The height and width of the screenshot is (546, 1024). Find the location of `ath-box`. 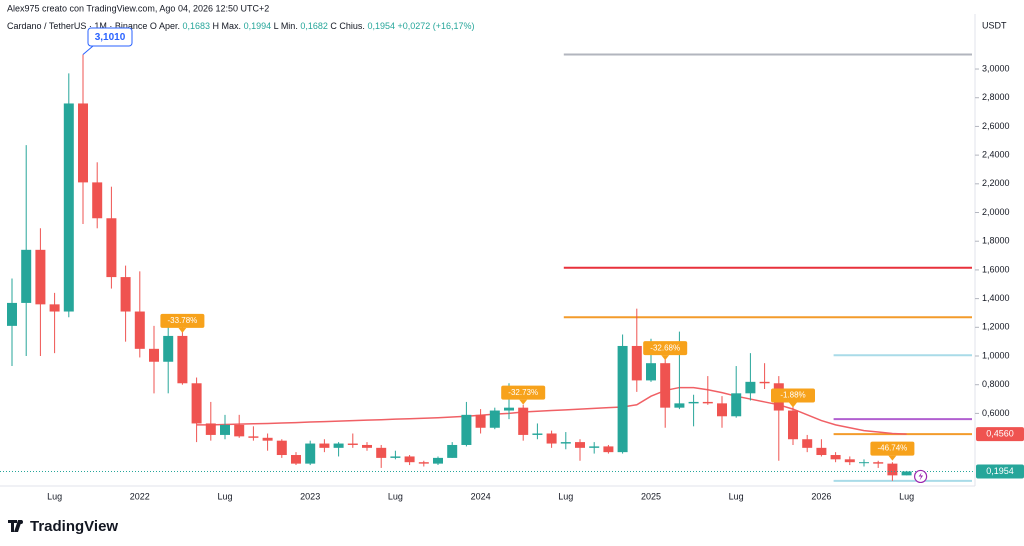

ath-box is located at coordinates (110, 37).